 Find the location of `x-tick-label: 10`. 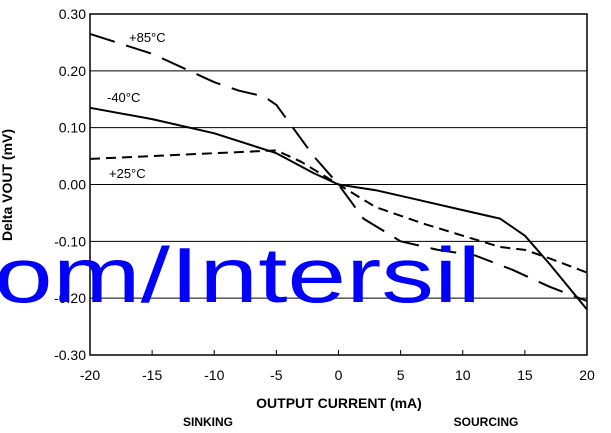

x-tick-label: 10 is located at coordinates (463, 375).